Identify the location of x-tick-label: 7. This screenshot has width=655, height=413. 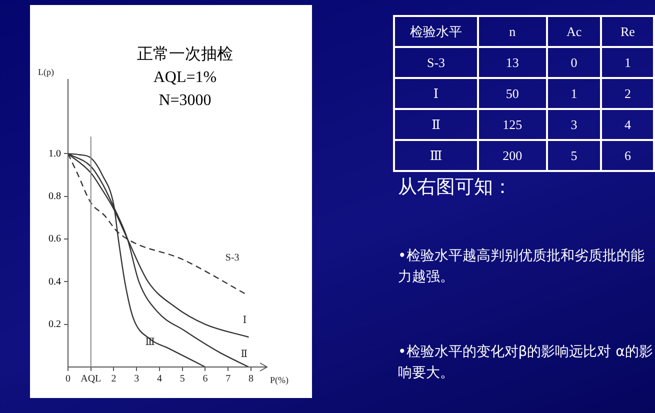
(228, 379).